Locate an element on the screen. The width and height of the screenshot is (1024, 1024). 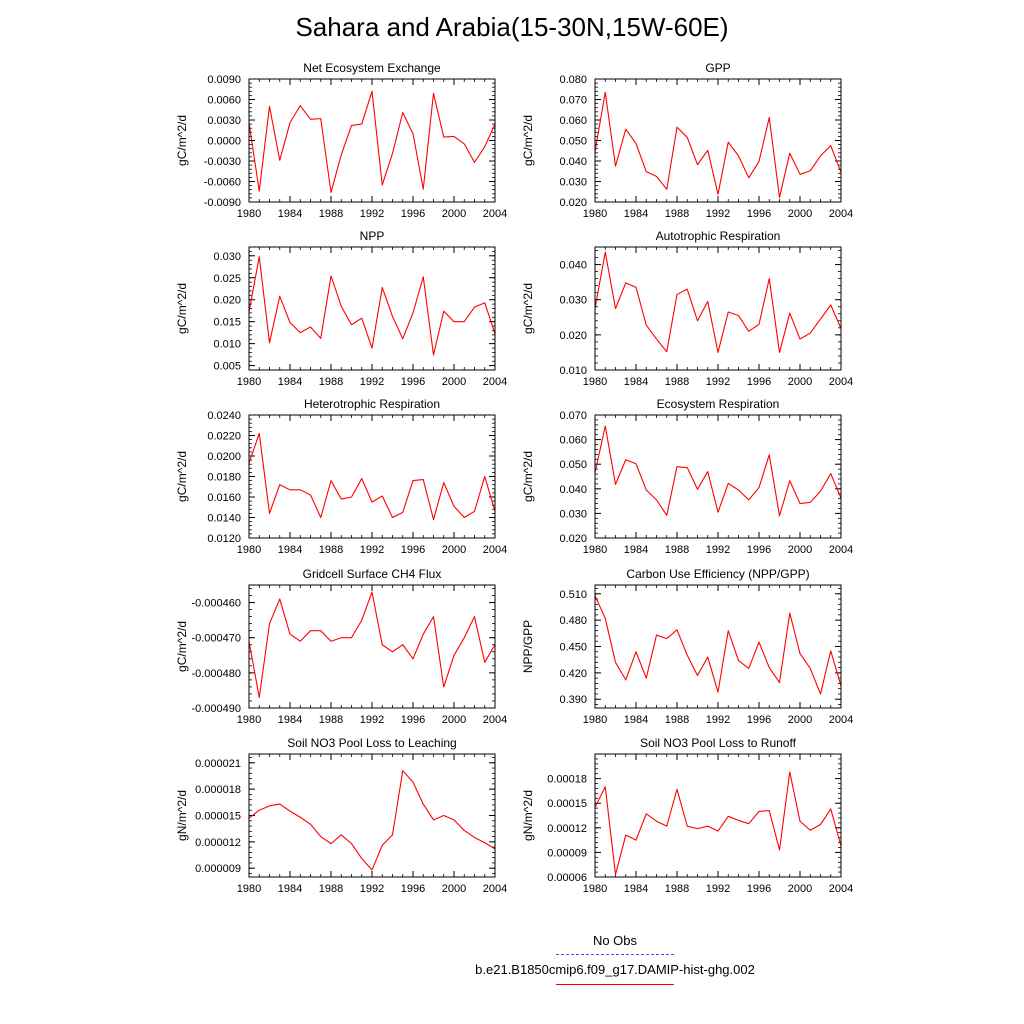
y-tick-label: -0.000480 is located at coordinates (216, 674).